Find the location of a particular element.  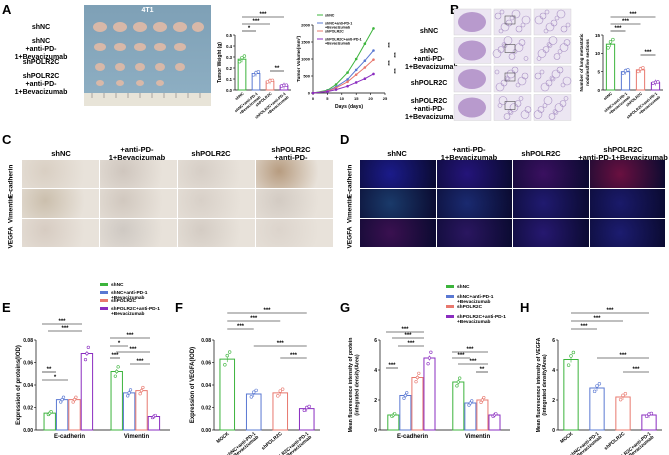

ihc-tile is located at coordinates (216, 203).